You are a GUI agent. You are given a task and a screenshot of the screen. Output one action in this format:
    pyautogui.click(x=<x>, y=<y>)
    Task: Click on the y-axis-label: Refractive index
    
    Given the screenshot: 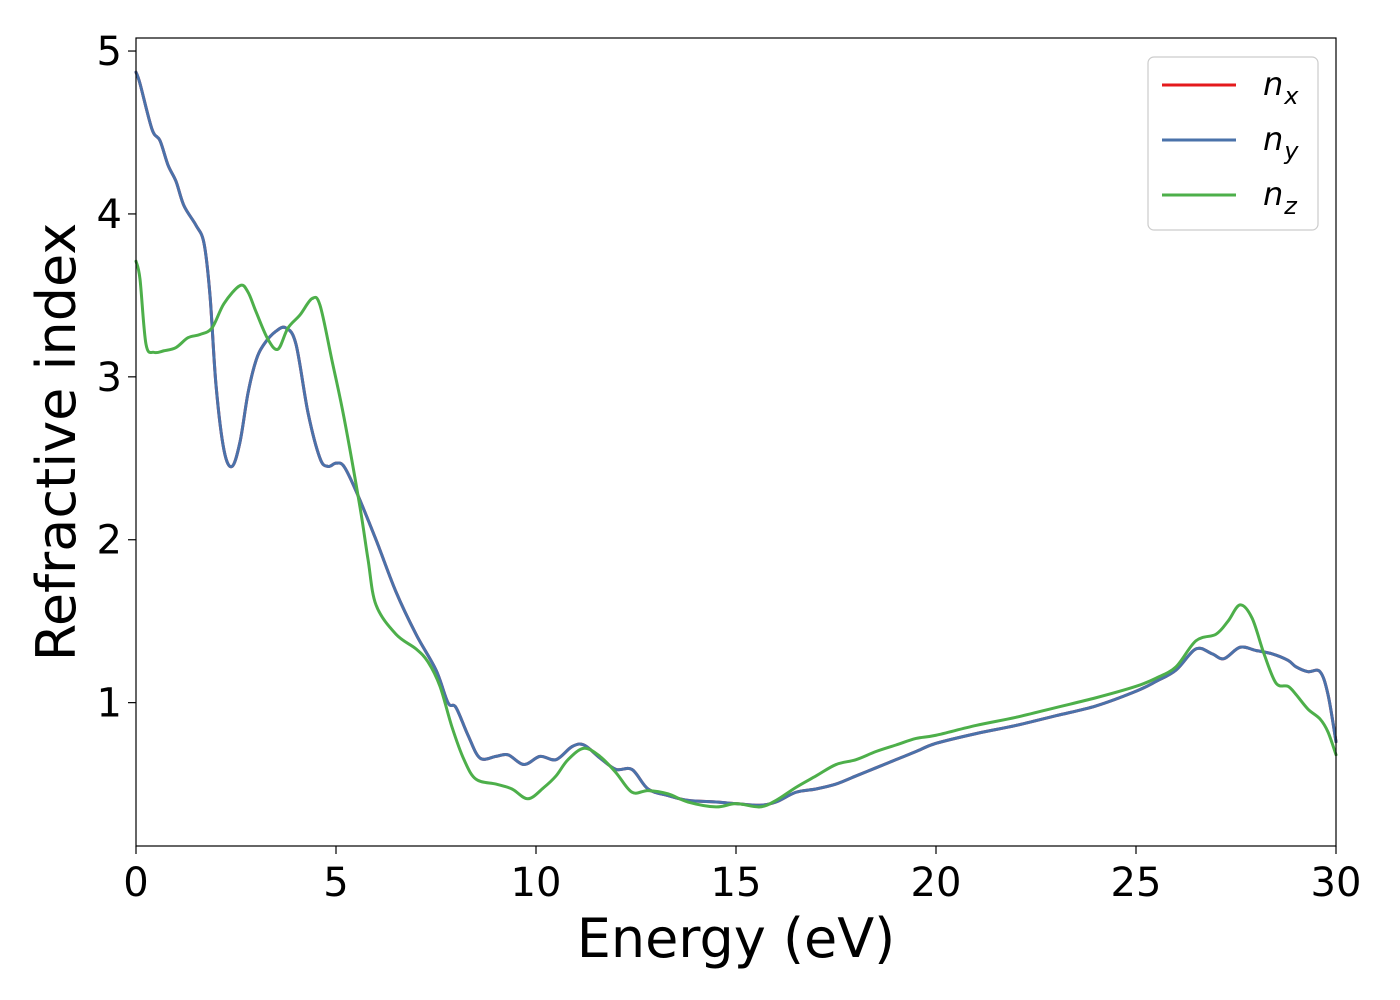 What is the action you would take?
    pyautogui.click(x=56, y=442)
    